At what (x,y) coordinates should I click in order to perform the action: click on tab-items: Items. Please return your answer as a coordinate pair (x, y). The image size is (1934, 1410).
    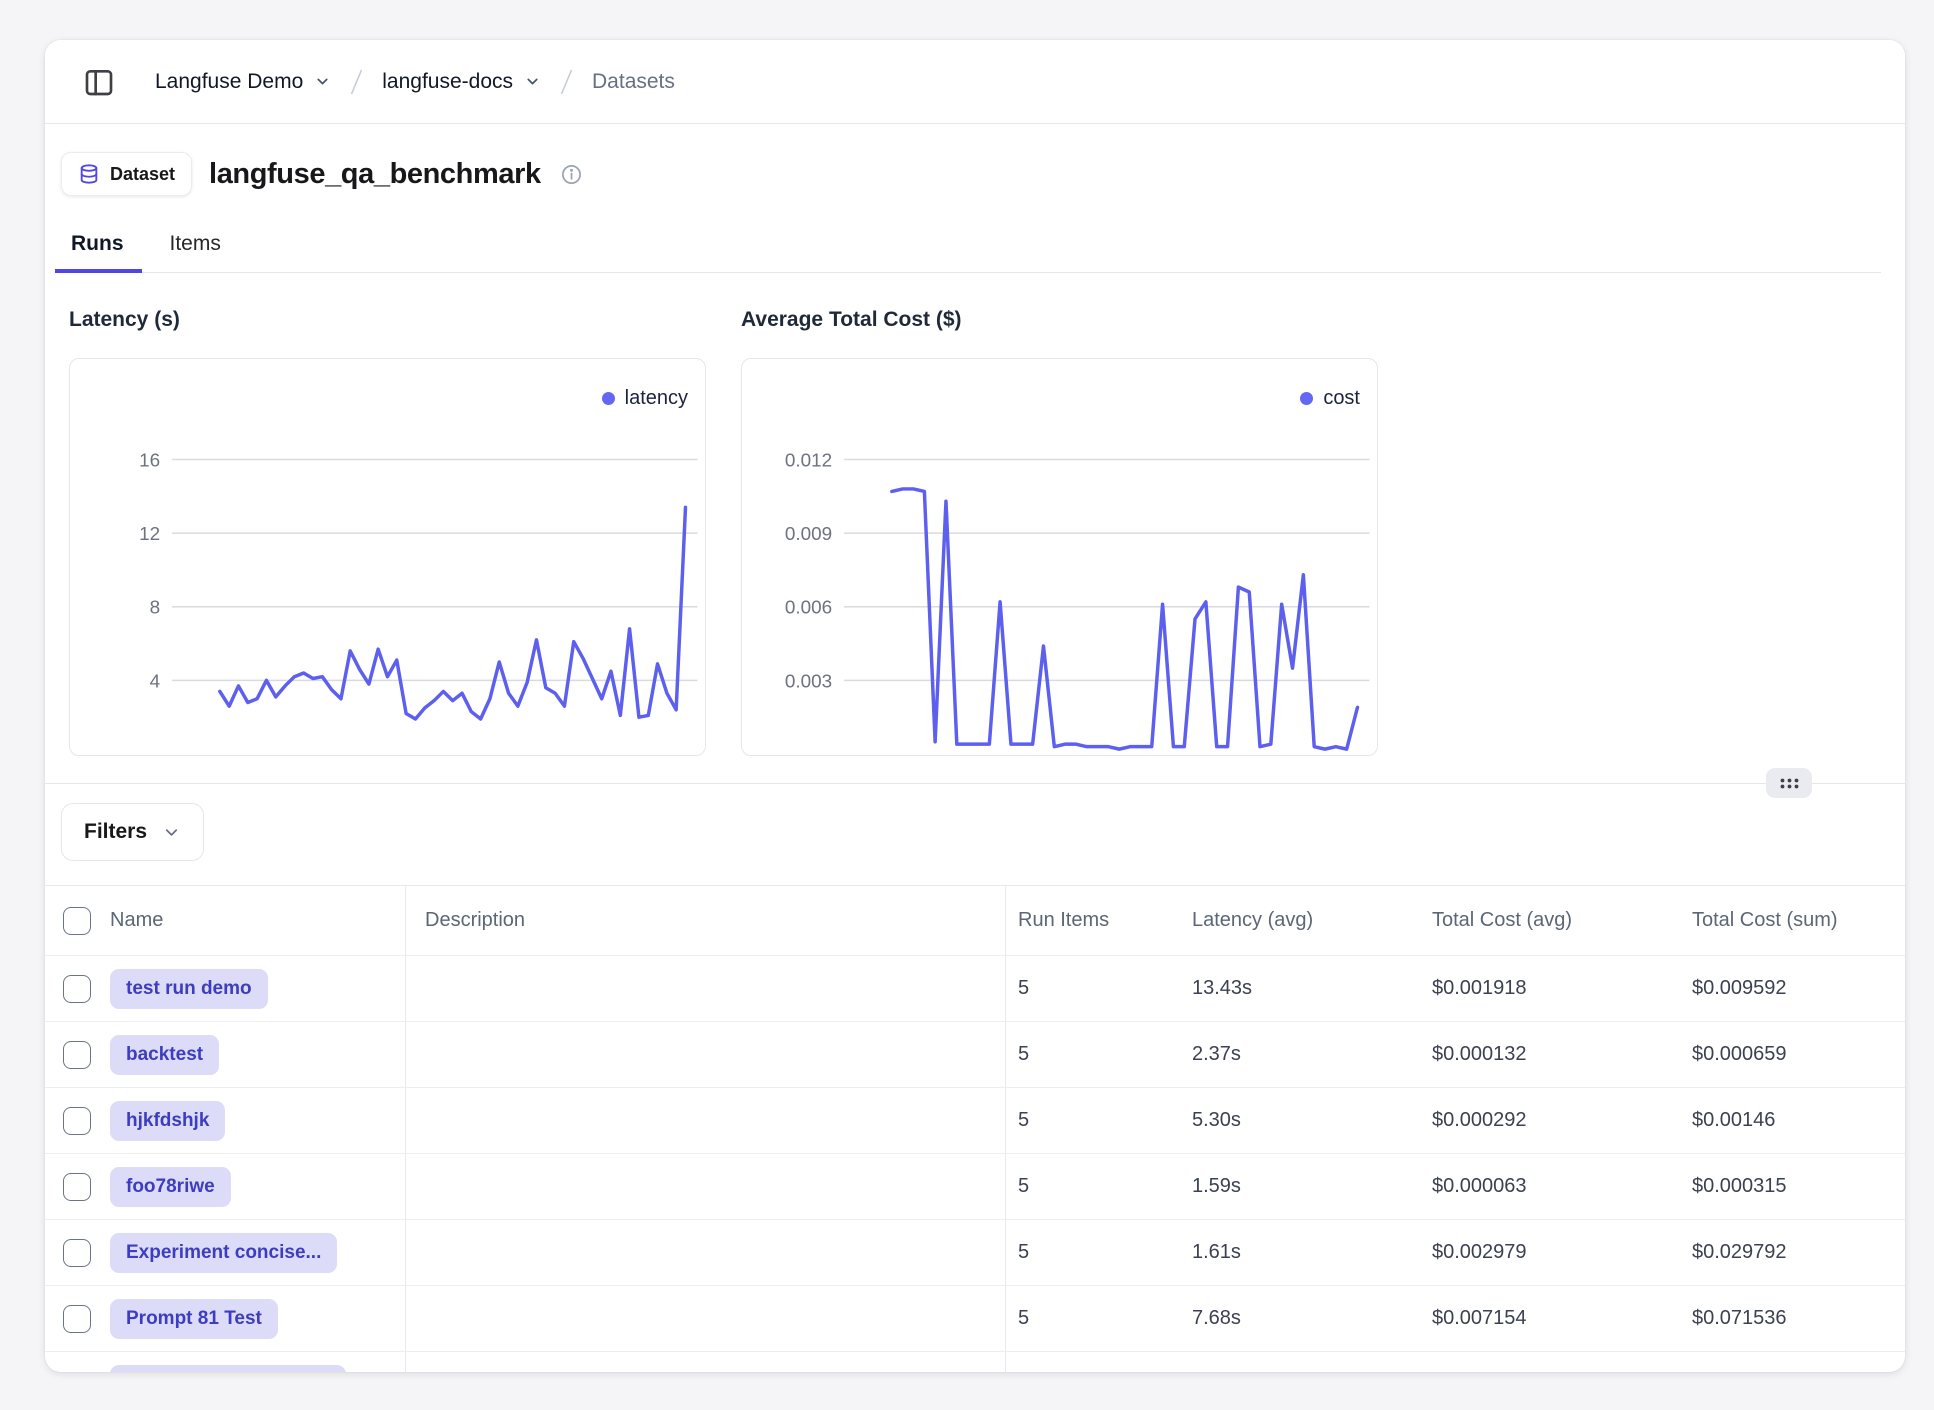
    Looking at the image, I should click on (195, 247).